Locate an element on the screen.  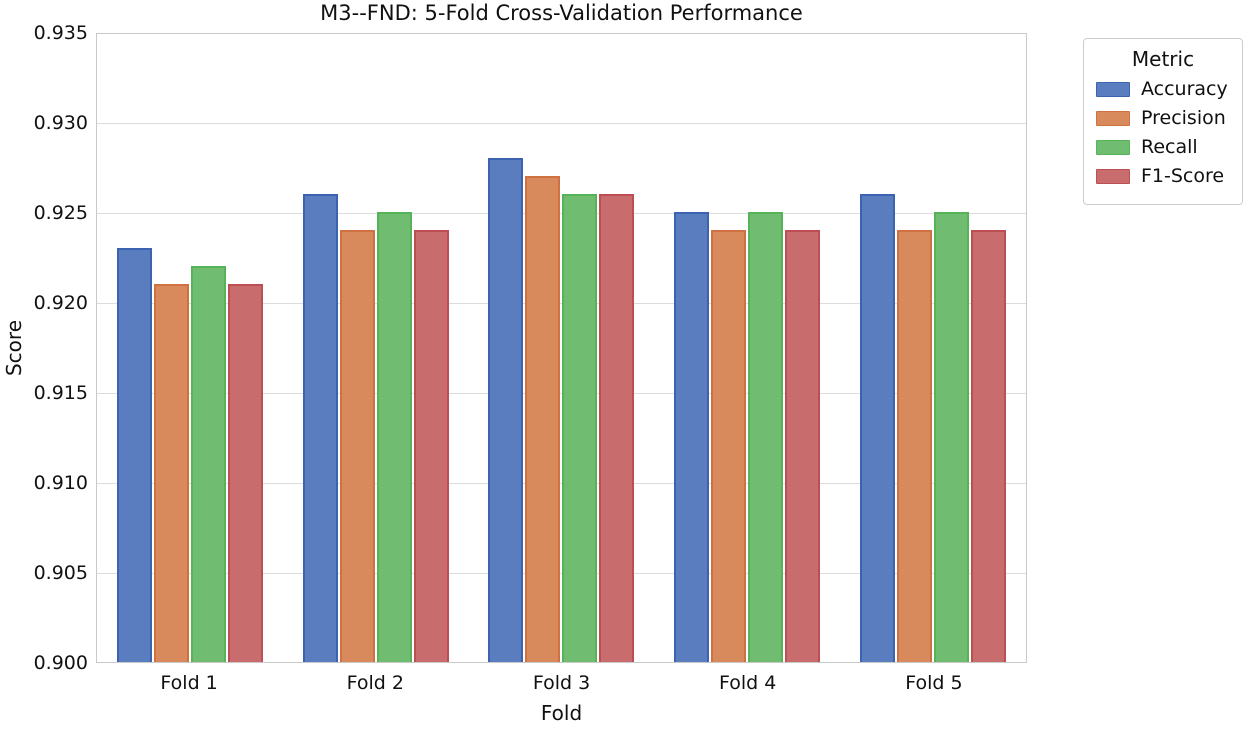
y-tick-label: 0.930 is located at coordinates (60, 123).